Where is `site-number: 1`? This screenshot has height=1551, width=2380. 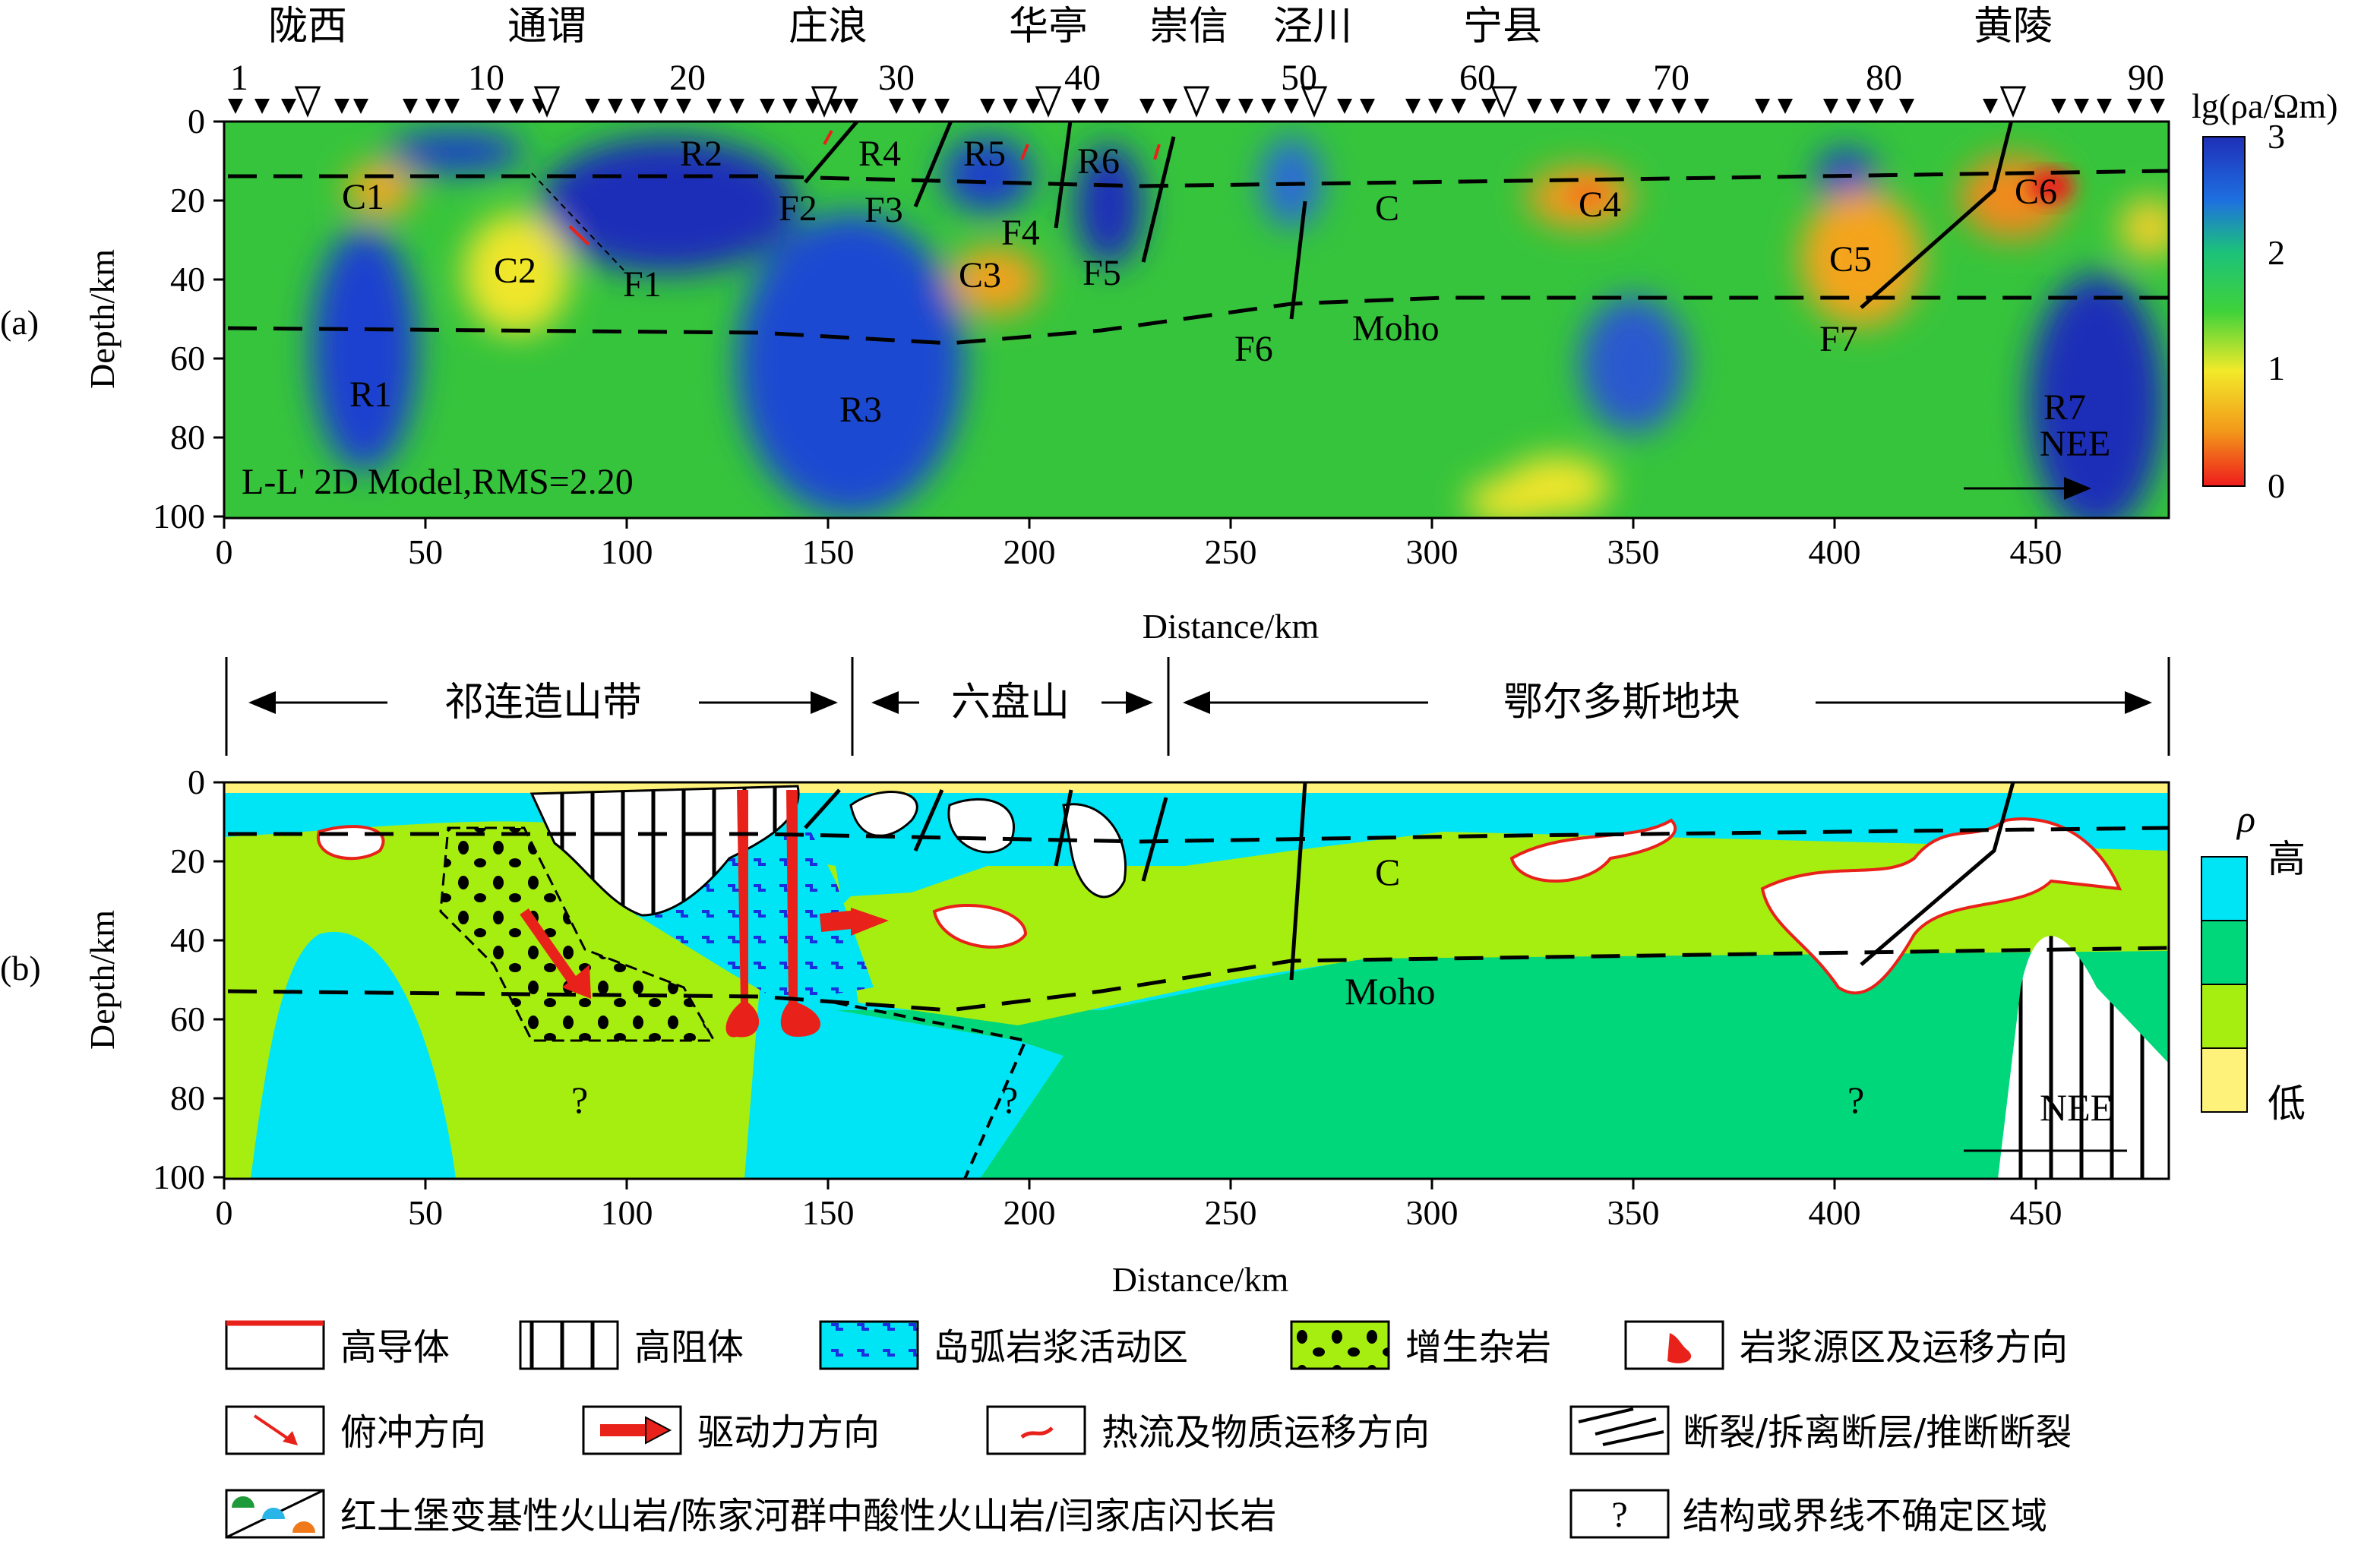 site-number: 1 is located at coordinates (239, 78).